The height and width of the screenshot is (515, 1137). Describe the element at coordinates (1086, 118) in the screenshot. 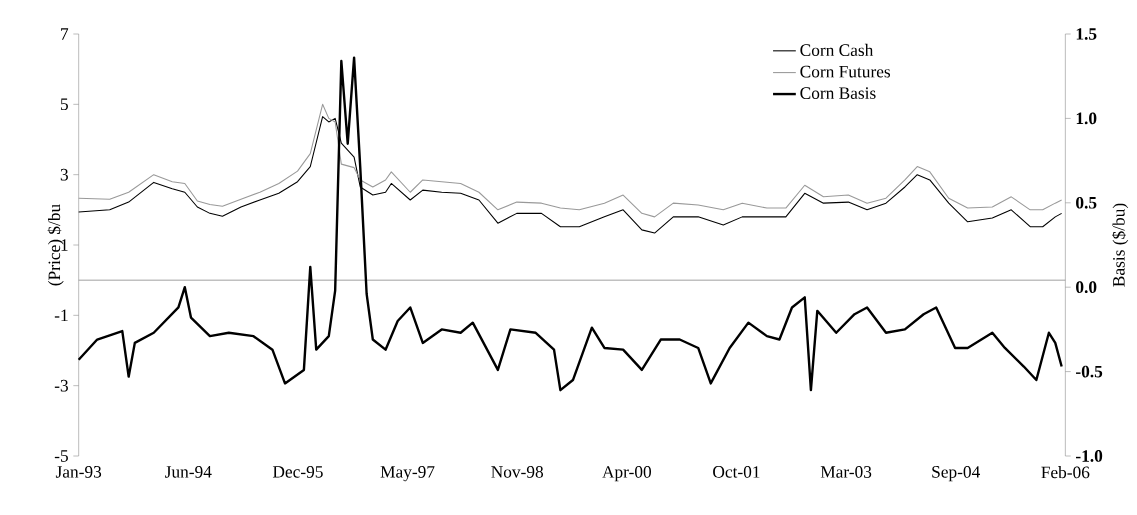

I see `y2-tick-label: 1.0` at that location.